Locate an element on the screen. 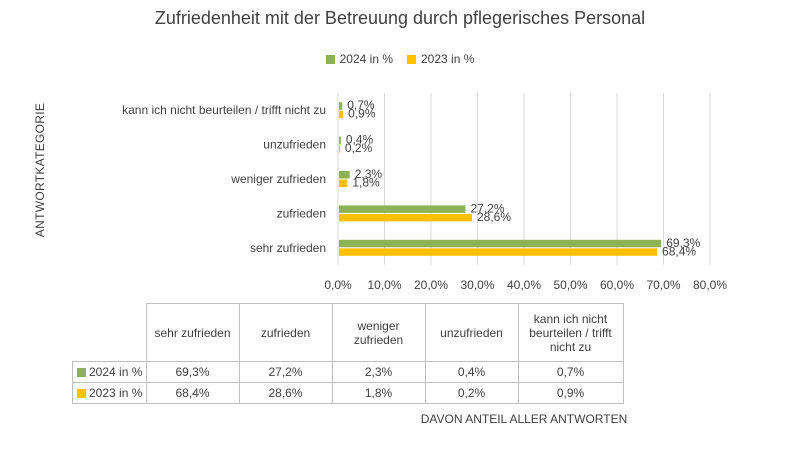  table-row-2024: 2024 in % 69,3% 27,2% 2,3% 0,4% 0,7% is located at coordinates (348, 372).